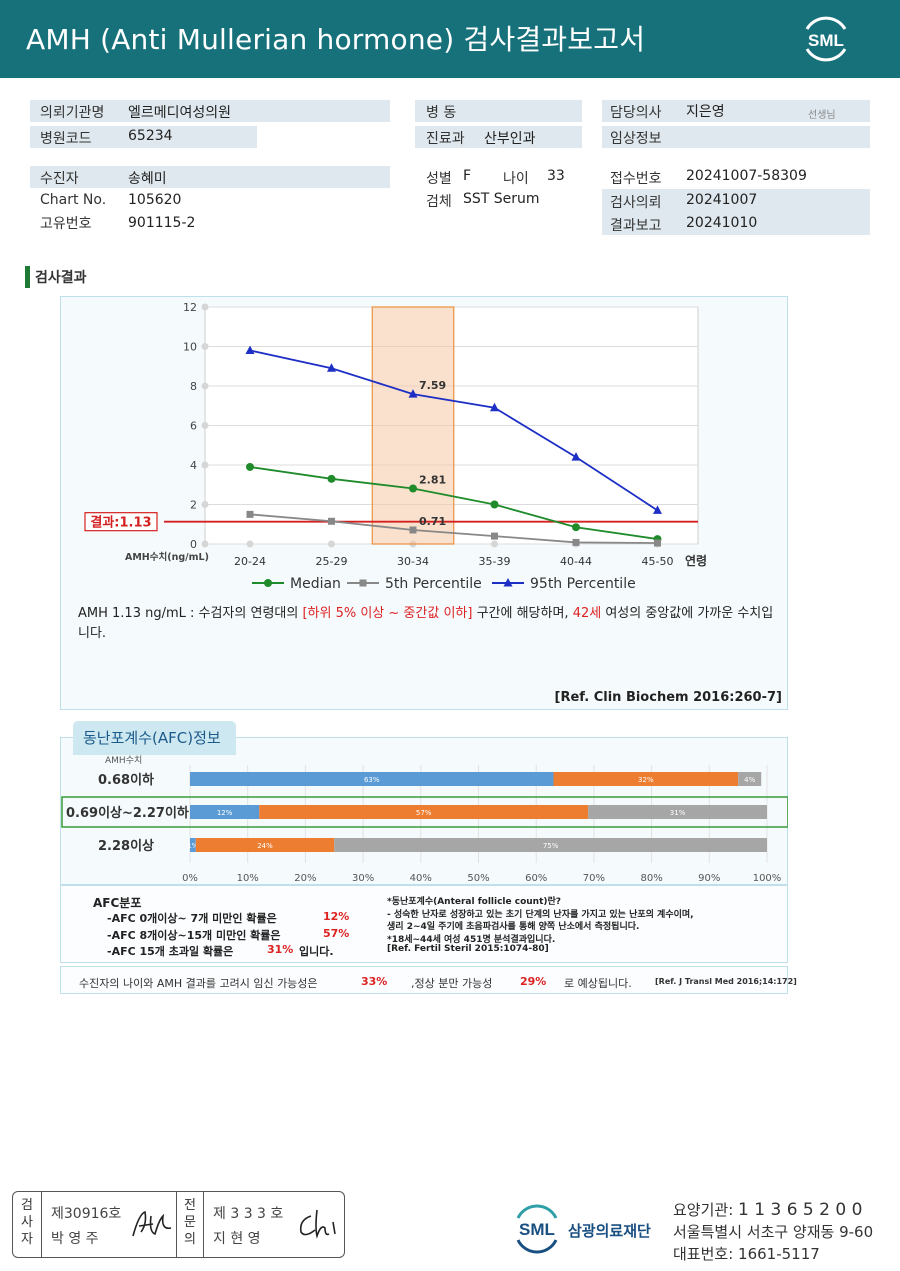 The height and width of the screenshot is (1271, 900). What do you see at coordinates (413, 561) in the screenshot?
I see `x-tick-label: 30-34` at bounding box center [413, 561].